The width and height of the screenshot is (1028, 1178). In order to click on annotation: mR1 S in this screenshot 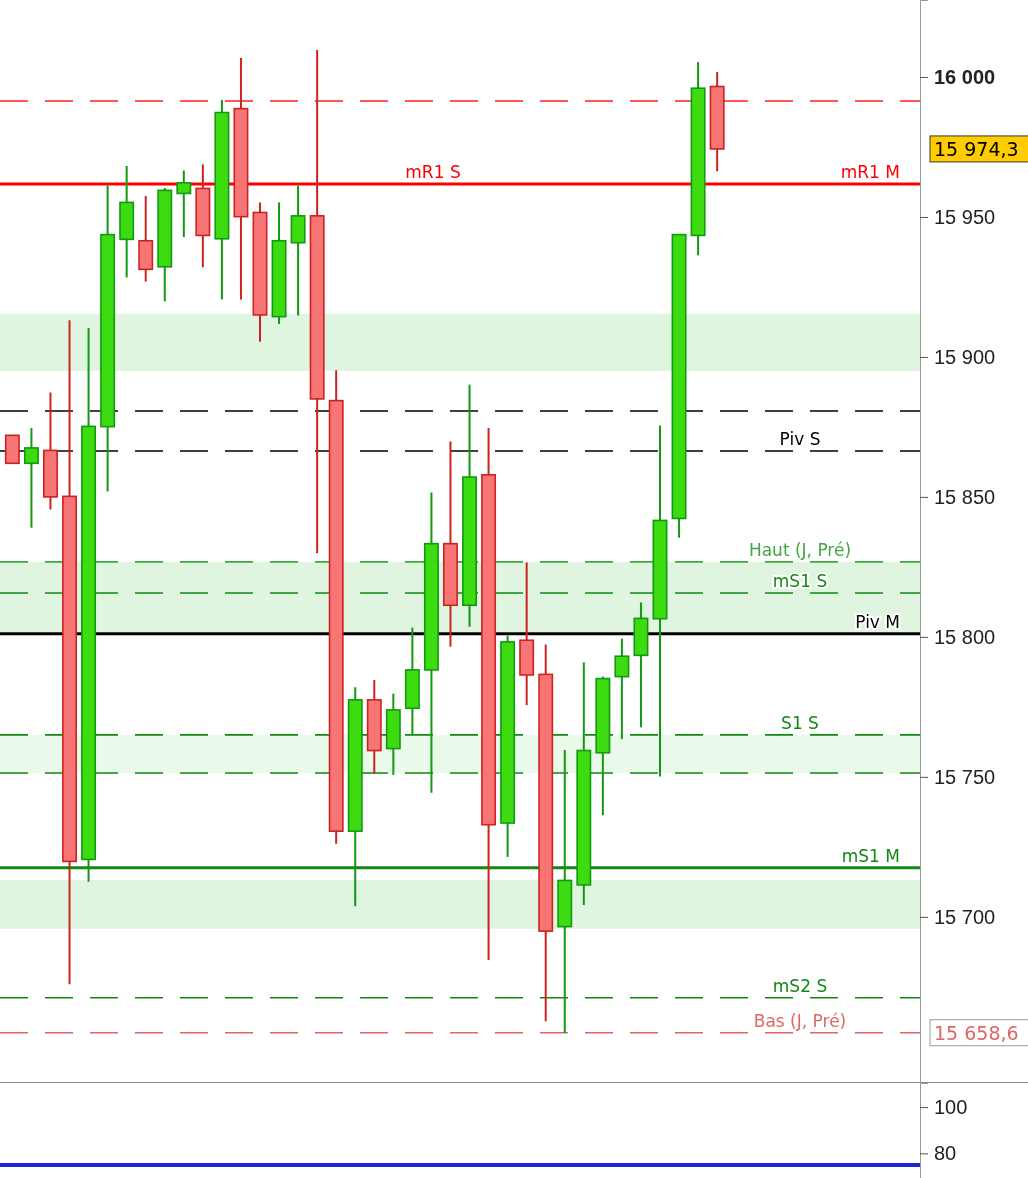, I will do `click(433, 171)`.